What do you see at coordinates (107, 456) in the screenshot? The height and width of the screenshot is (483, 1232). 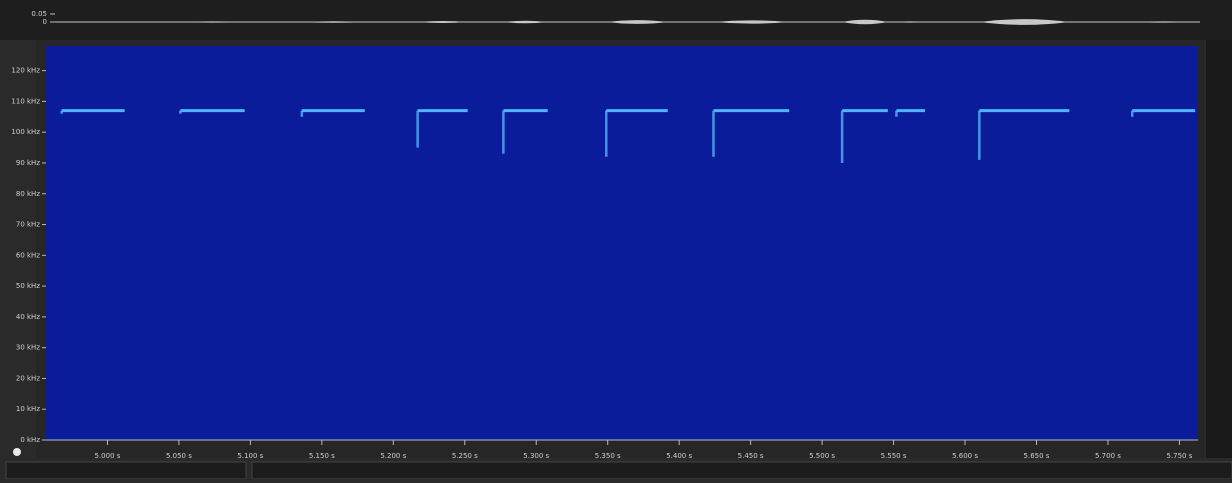 I see `x-tick-label: 5.000 s` at bounding box center [107, 456].